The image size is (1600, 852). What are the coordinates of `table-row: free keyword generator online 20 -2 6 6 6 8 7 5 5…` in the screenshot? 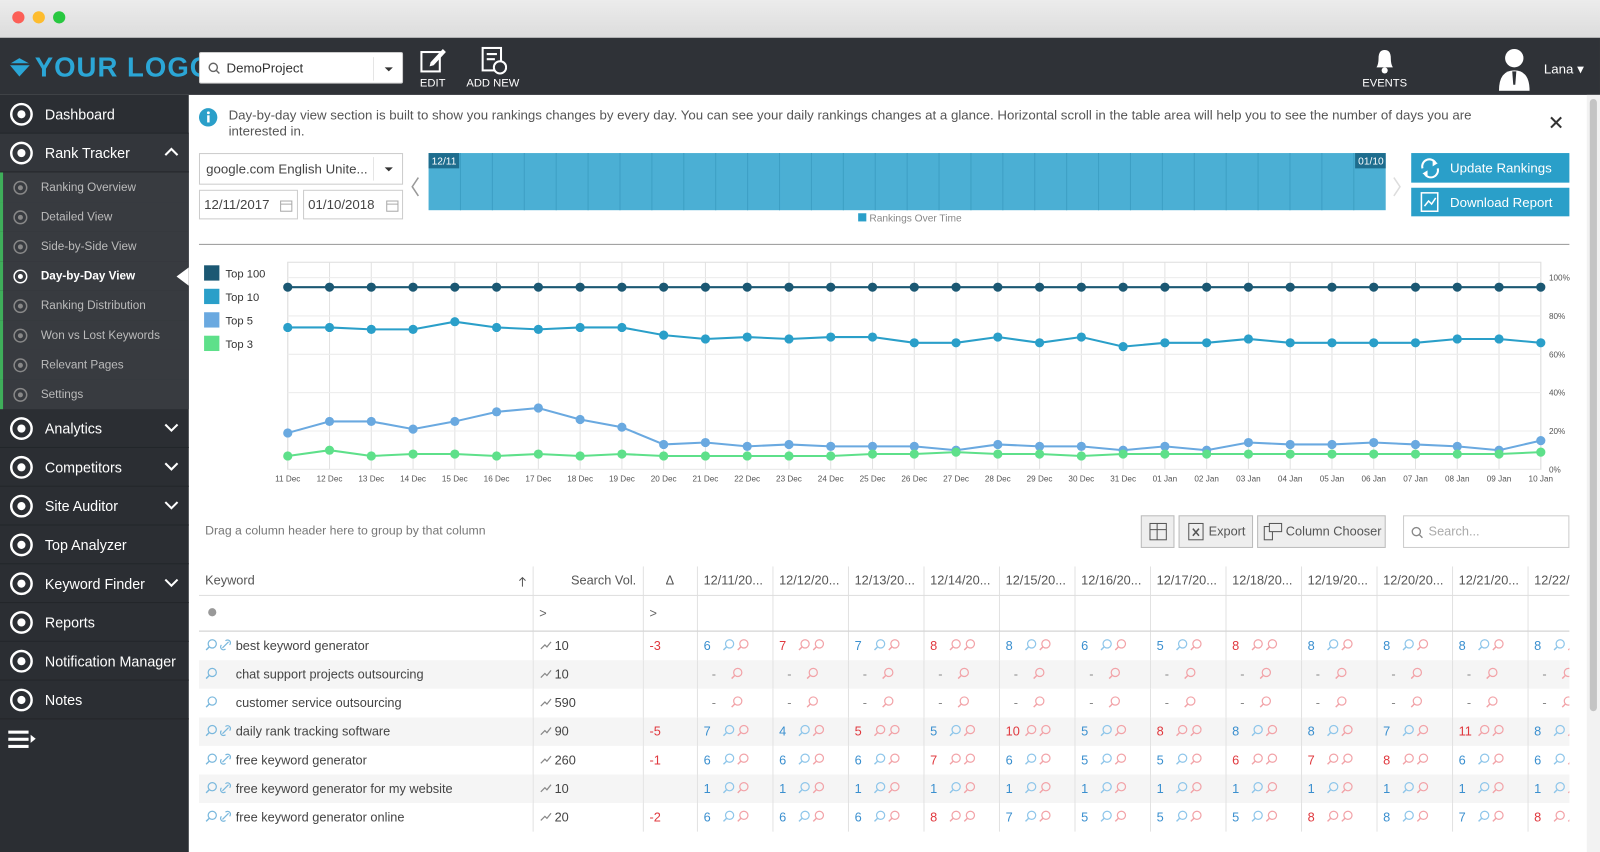 It's located at (884, 817).